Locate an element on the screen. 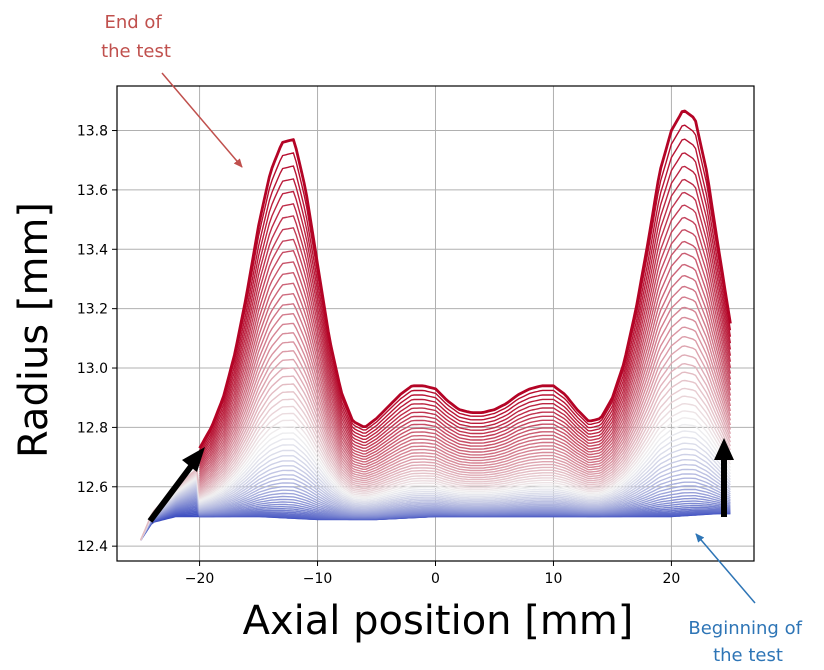  x-tick-label: 0 is located at coordinates (435, 579).